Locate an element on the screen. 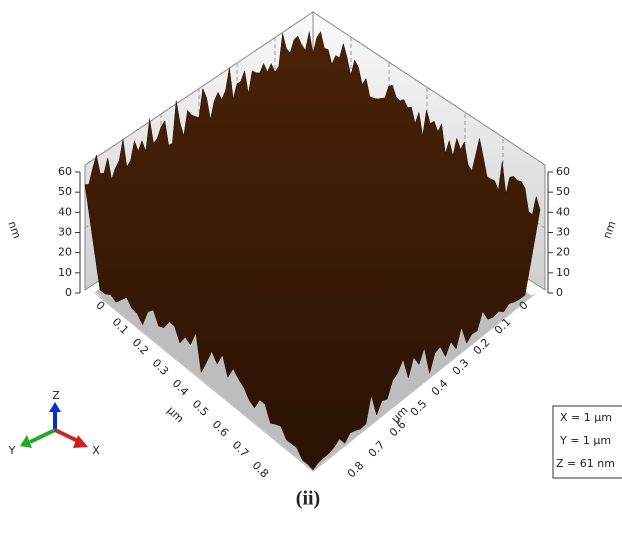 The width and height of the screenshot is (622, 533). ground-tick-label: 0.3 is located at coordinates (161, 367).